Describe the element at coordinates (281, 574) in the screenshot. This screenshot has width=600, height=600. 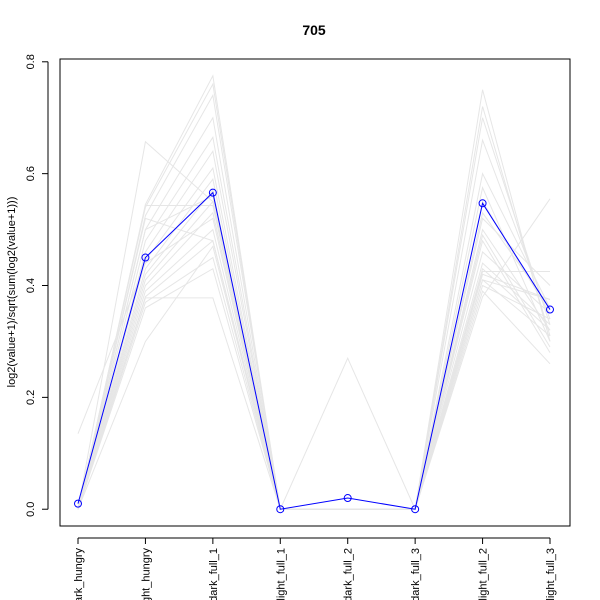
I see `x-tick-label: light_full_1` at that location.